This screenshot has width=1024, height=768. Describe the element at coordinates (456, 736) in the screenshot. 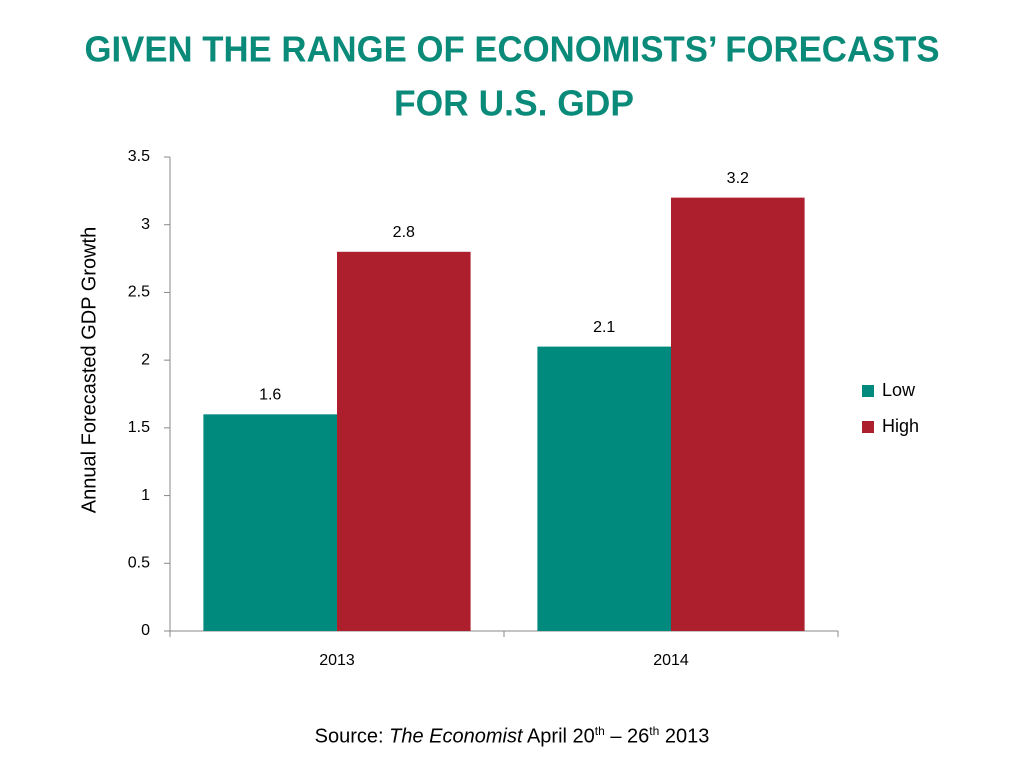

I see `source-publication: The Economist` at that location.